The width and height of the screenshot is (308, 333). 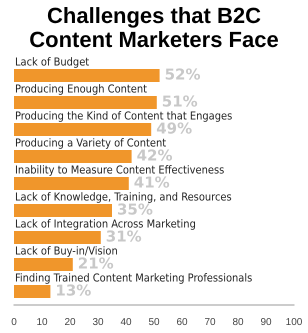 I want to click on x-tick-label: 50, so click(x=154, y=322).